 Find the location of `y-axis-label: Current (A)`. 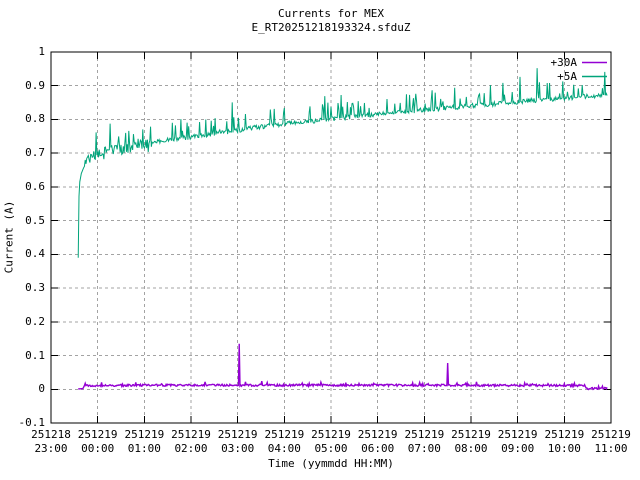

y-axis-label: Current (A) is located at coordinates (9, 237).